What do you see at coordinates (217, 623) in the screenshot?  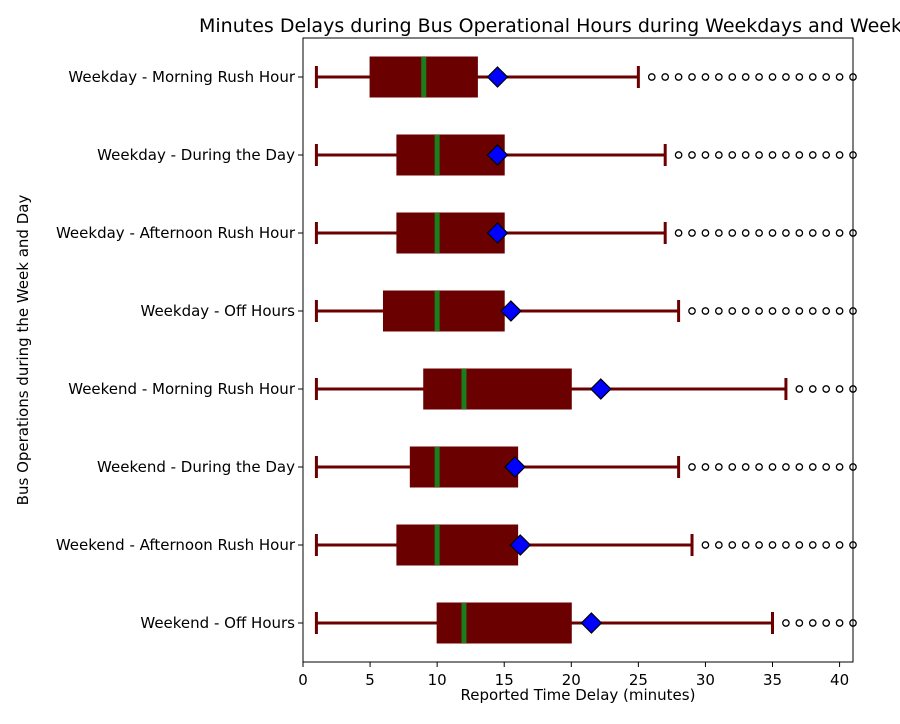 I see `y-tick-label: Weekend - Off Hours` at bounding box center [217, 623].